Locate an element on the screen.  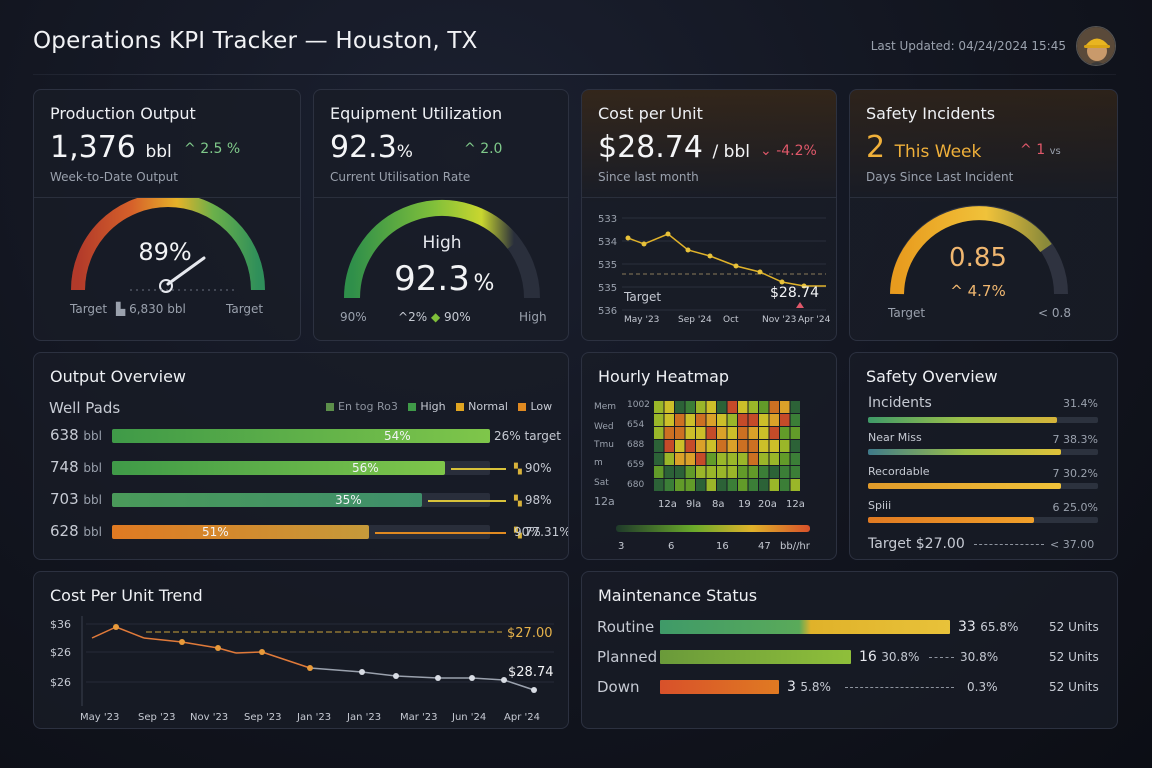
row-label: Mem is located at coordinates (605, 407).